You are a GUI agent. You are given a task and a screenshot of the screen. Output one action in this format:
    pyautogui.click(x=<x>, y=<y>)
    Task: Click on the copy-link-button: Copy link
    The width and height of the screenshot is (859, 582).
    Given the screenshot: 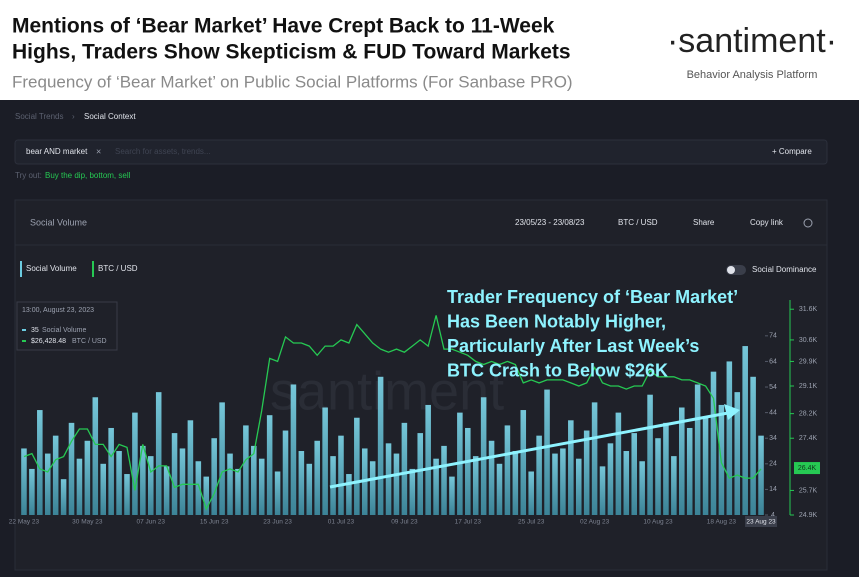 What is the action you would take?
    pyautogui.click(x=767, y=222)
    